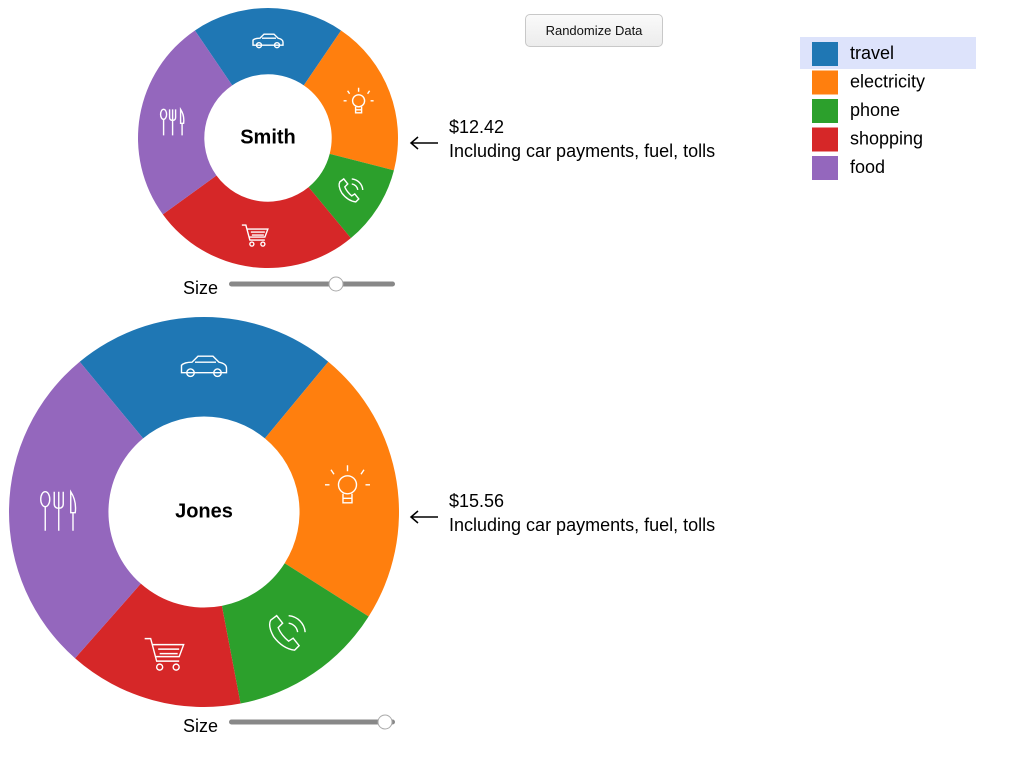  What do you see at coordinates (268, 137) in the screenshot?
I see `center-label: Smith` at bounding box center [268, 137].